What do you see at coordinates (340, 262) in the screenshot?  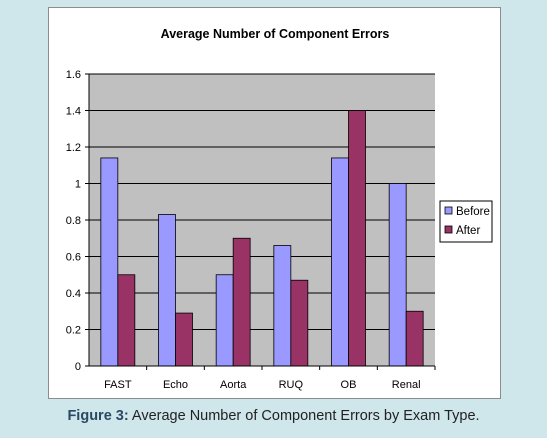 I see `bar-before-ob` at bounding box center [340, 262].